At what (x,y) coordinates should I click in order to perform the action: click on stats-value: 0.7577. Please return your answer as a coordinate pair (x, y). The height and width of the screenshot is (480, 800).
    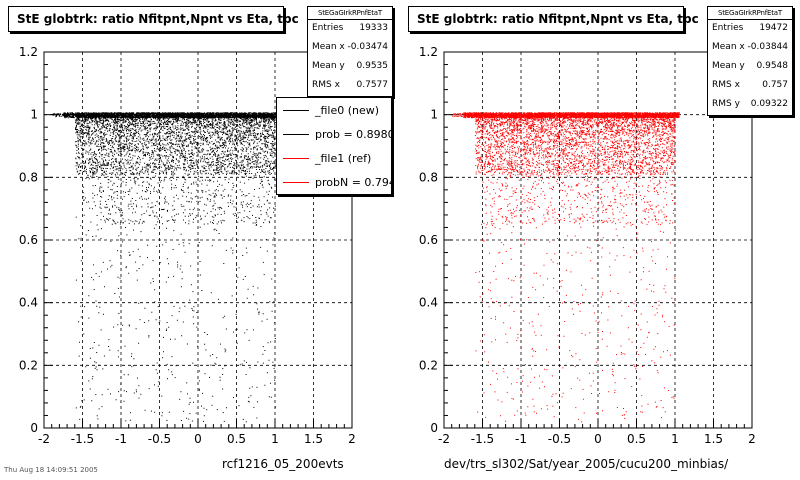
    Looking at the image, I should click on (372, 85).